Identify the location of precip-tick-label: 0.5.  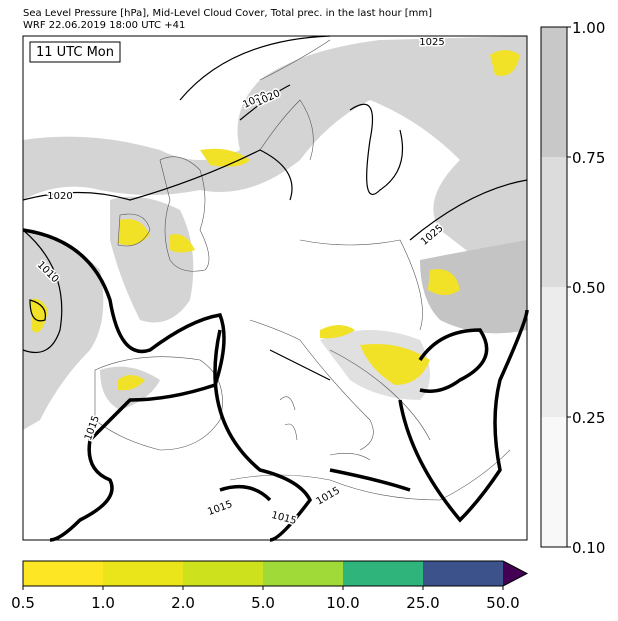
(23, 603).